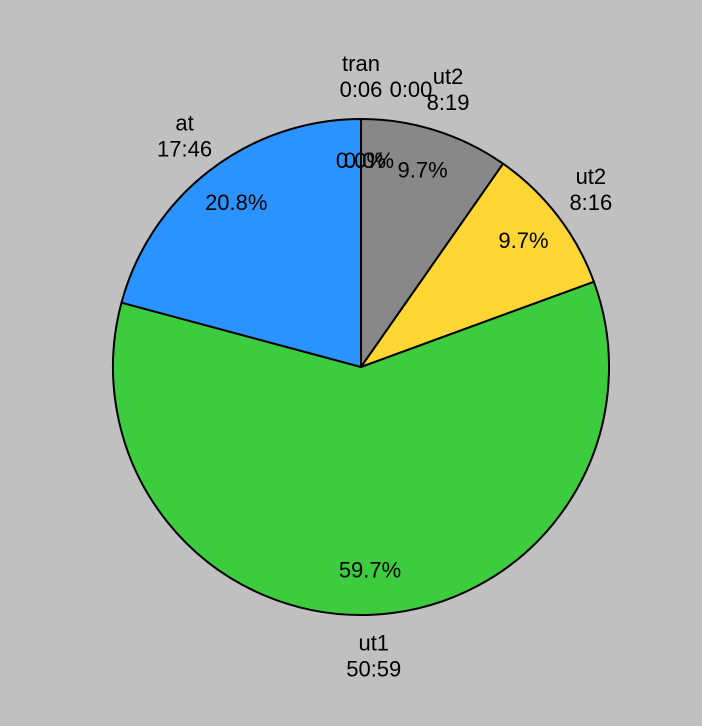 Image resolution: width=702 pixels, height=726 pixels. What do you see at coordinates (411, 89) in the screenshot?
I see `slice-time: 0:00` at bounding box center [411, 89].